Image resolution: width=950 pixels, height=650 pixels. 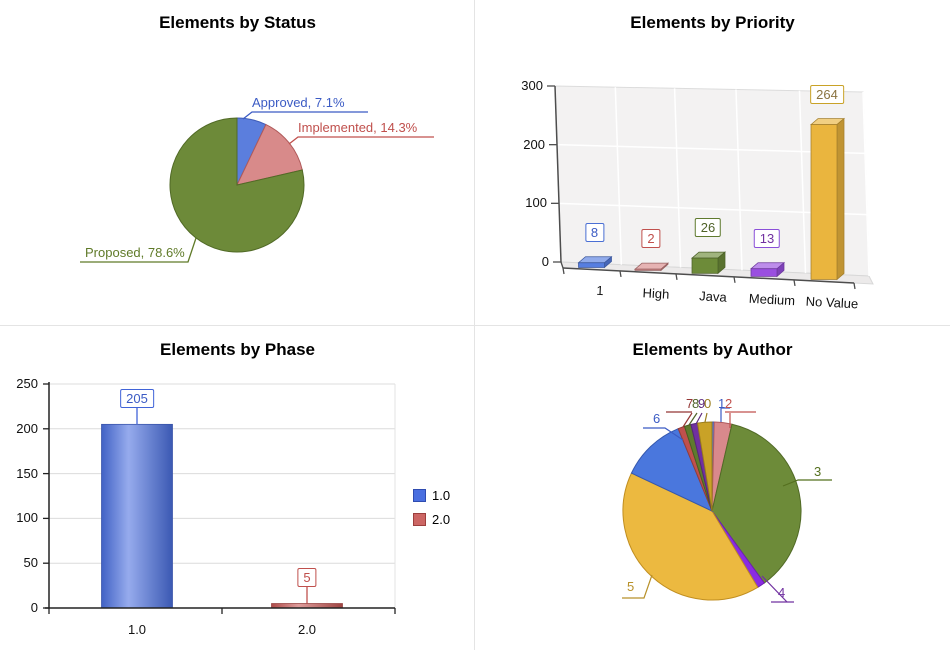 I want to click on pie-label-proposed: Proposed, 78.6%, so click(x=135, y=252).